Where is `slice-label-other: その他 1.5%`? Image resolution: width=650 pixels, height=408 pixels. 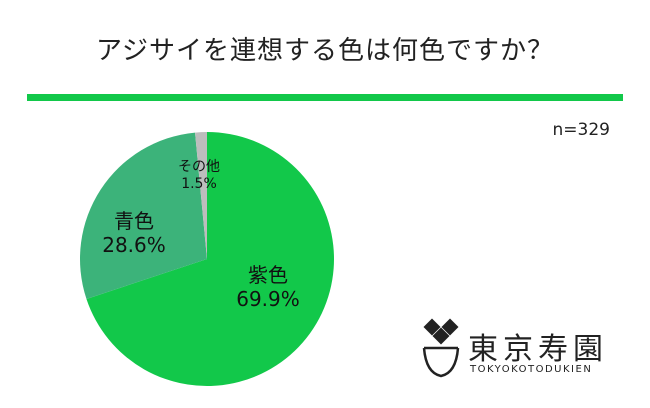
slice-label-other: その他 1.5% is located at coordinates (199, 176).